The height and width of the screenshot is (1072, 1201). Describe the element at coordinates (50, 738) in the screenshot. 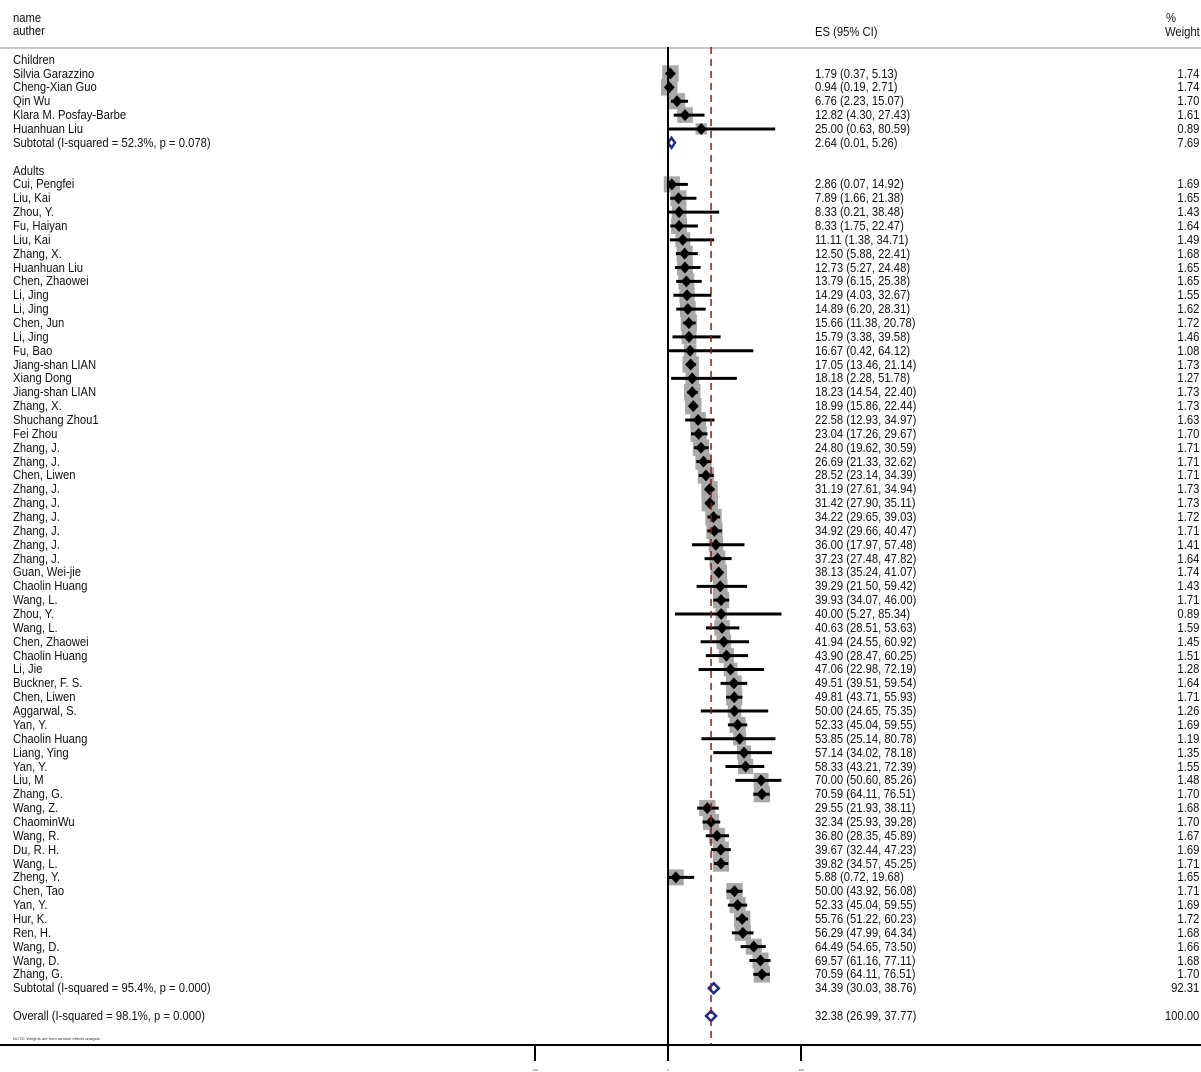

I see `study-name-45: Chaolin Huang` at that location.